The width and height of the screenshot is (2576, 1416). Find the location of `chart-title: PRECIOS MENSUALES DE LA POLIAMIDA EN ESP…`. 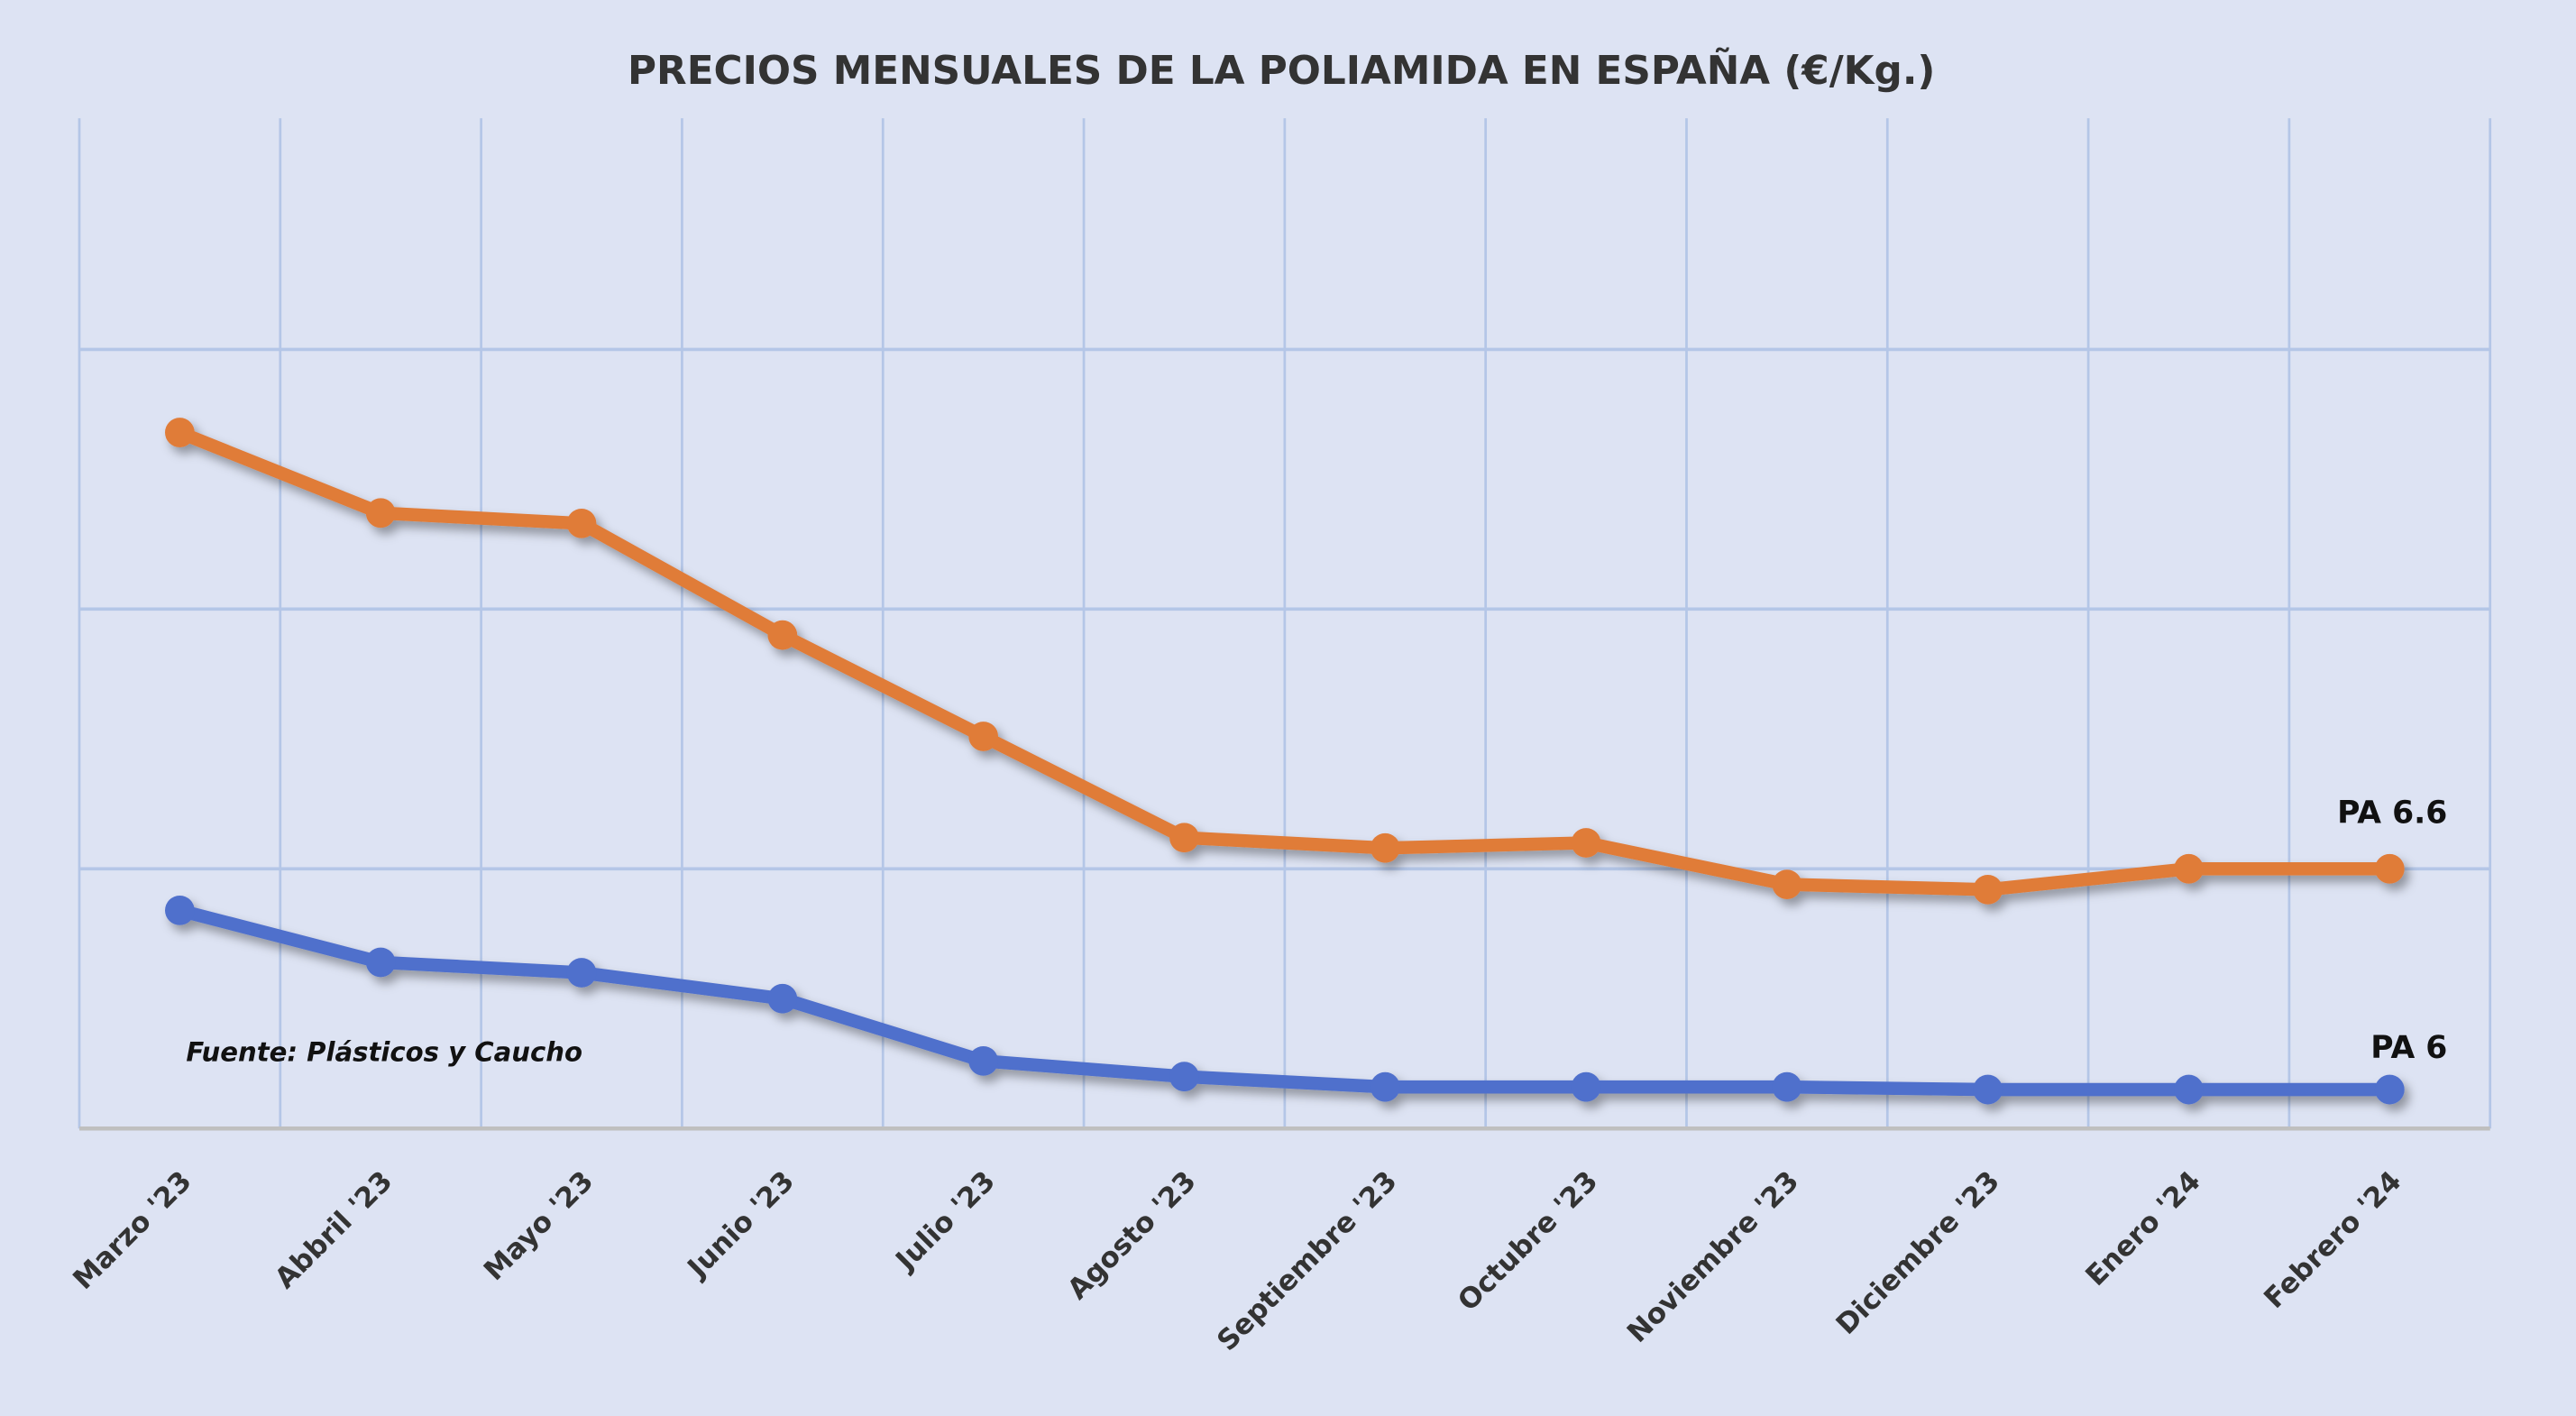

chart-title: PRECIOS MENSUALES DE LA POLIAMIDA EN ESP… is located at coordinates (1281, 70).